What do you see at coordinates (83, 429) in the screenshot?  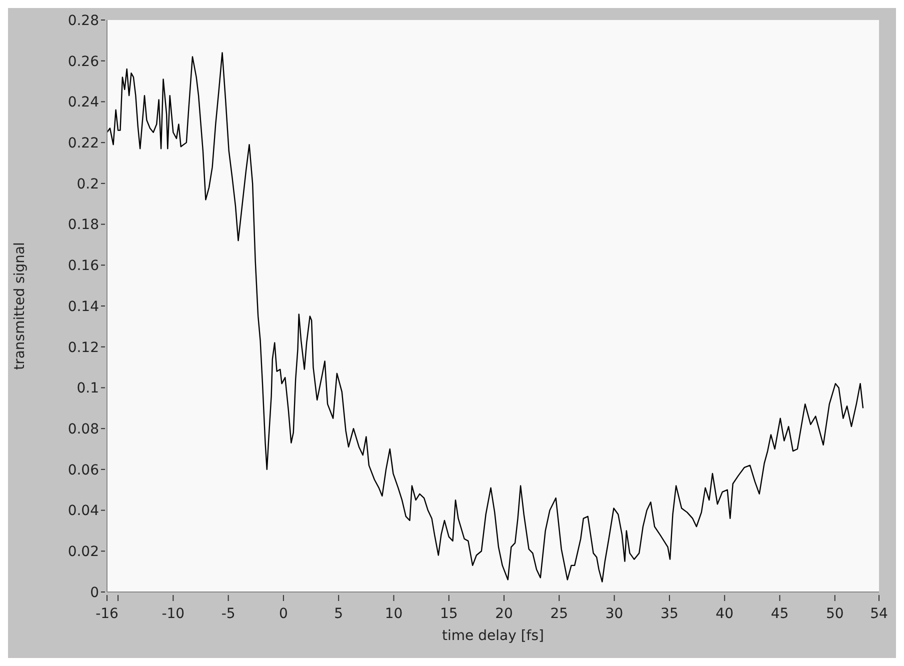 I see `y-tick-label: 0.08` at bounding box center [83, 429].